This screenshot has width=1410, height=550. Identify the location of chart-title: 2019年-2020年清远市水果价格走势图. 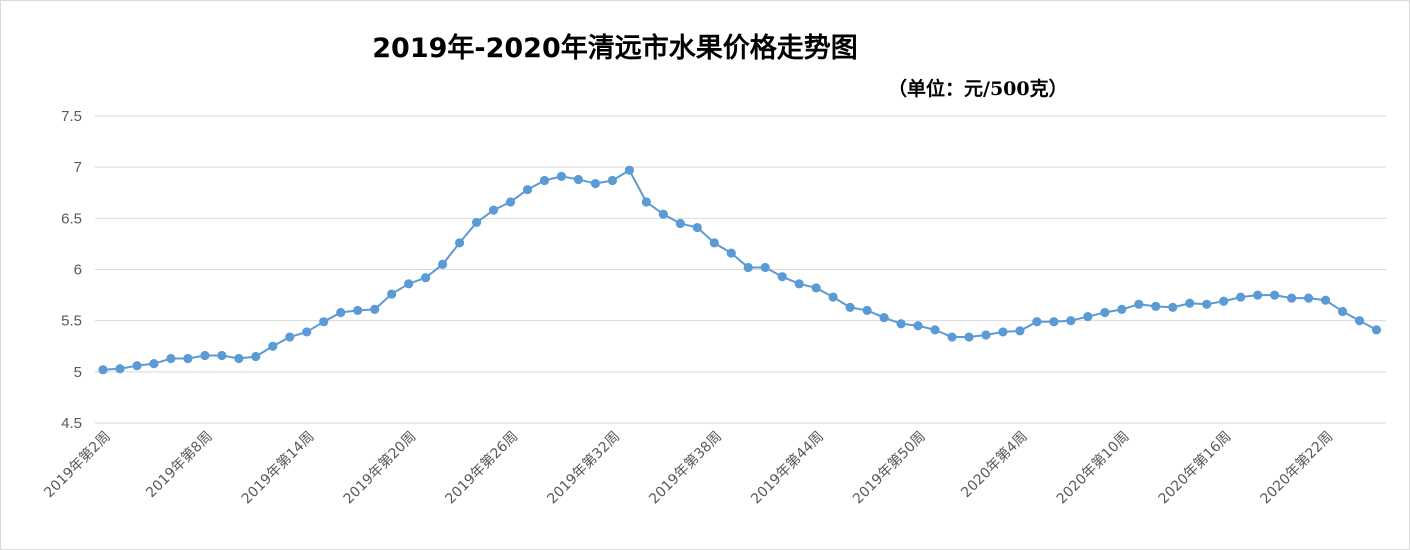
(615, 48).